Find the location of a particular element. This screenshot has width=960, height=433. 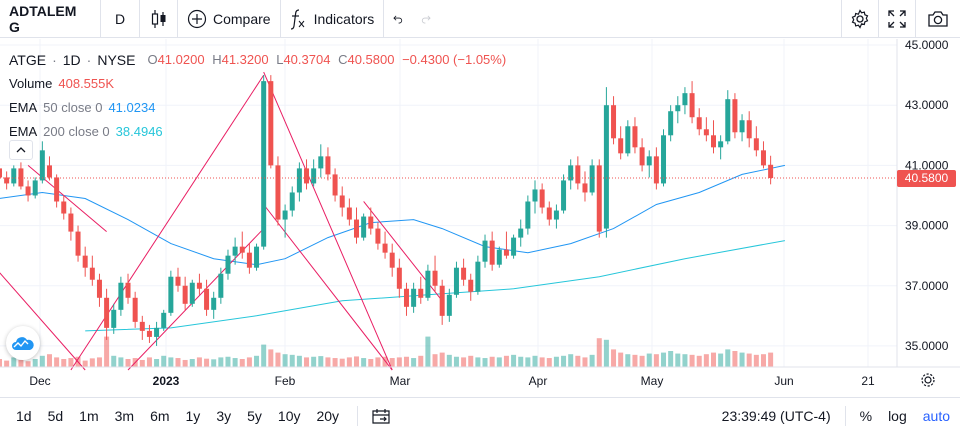

range-5y: 5y is located at coordinates (254, 415).